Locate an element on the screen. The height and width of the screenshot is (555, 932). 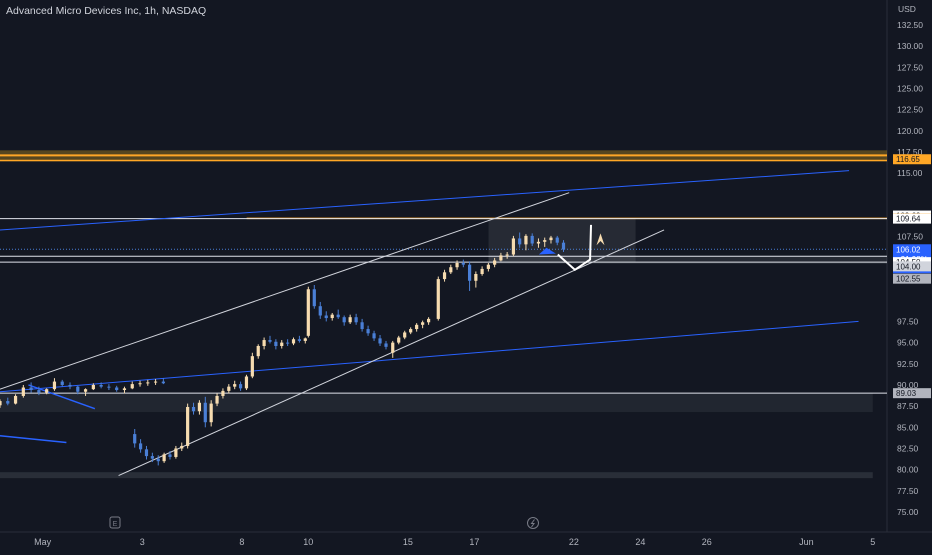
time-axis: May 3 8 10 15 17 22 24 26 Jun 5 E is located at coordinates (454, 531).